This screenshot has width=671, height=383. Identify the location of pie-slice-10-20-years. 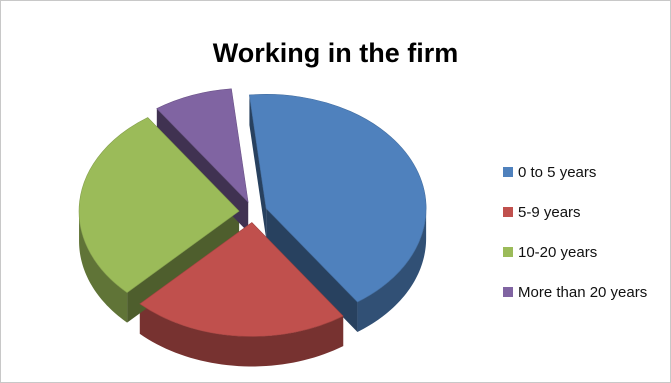
(159, 205).